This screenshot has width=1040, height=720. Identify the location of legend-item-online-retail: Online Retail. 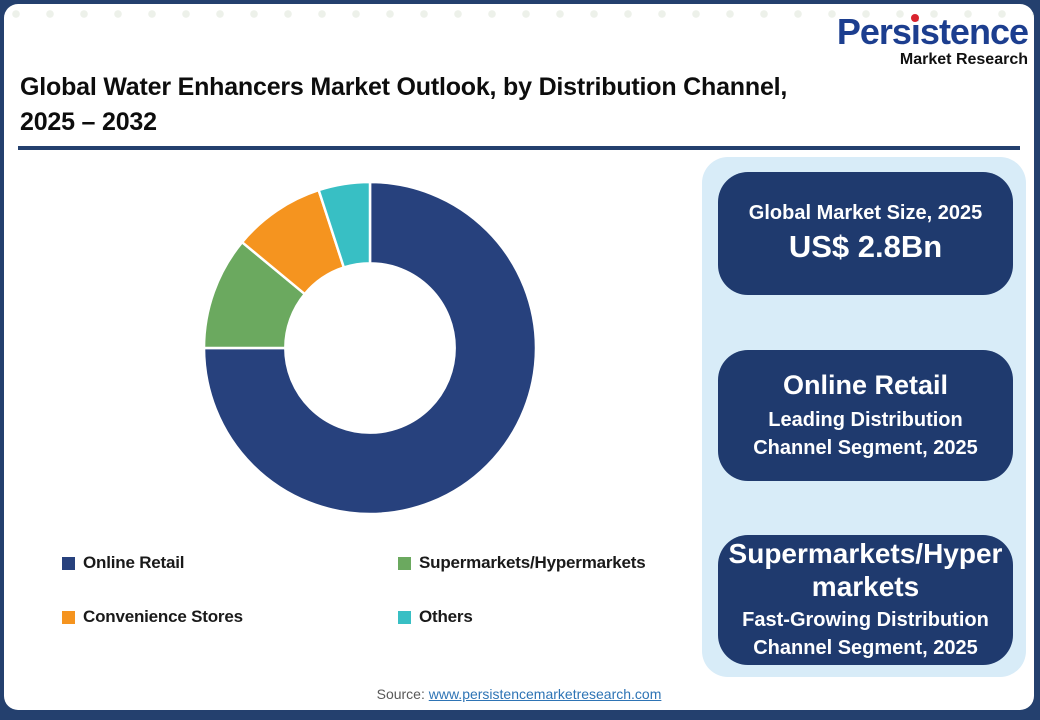
(230, 563).